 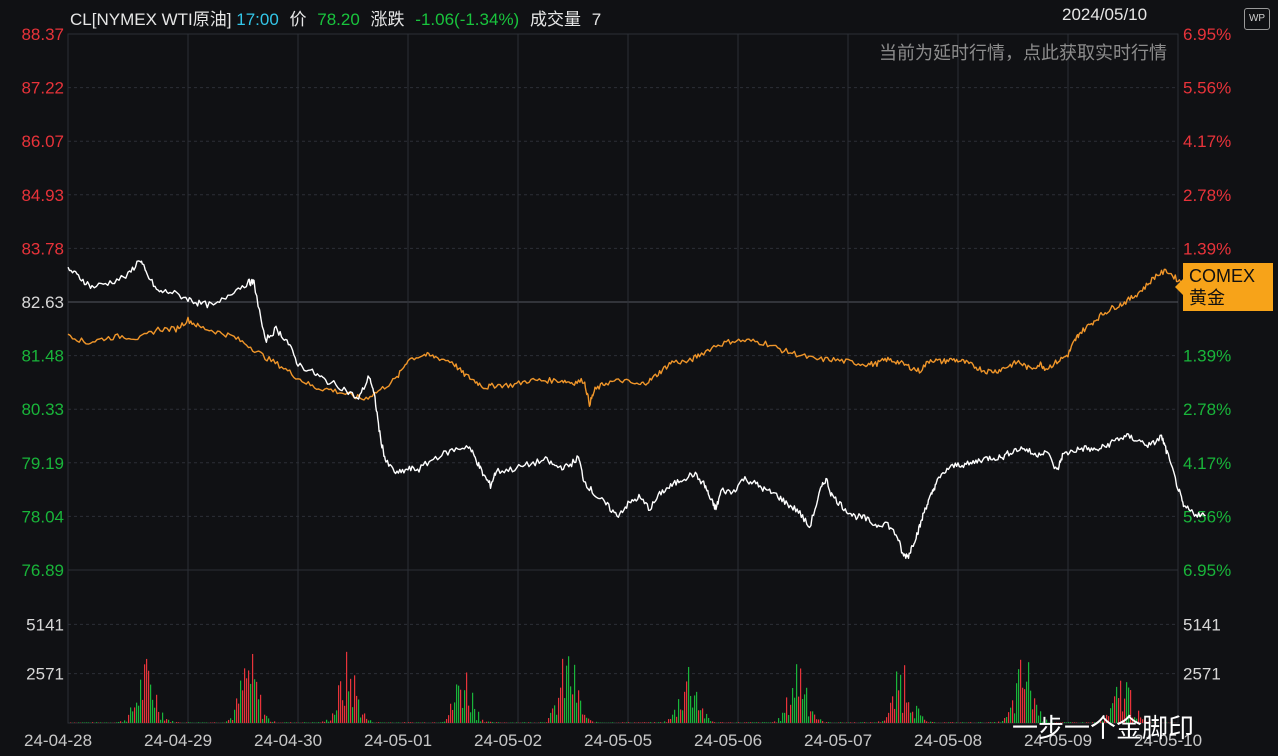 What do you see at coordinates (1207, 463) in the screenshot?
I see `y-tick-right: 4.17%` at bounding box center [1207, 463].